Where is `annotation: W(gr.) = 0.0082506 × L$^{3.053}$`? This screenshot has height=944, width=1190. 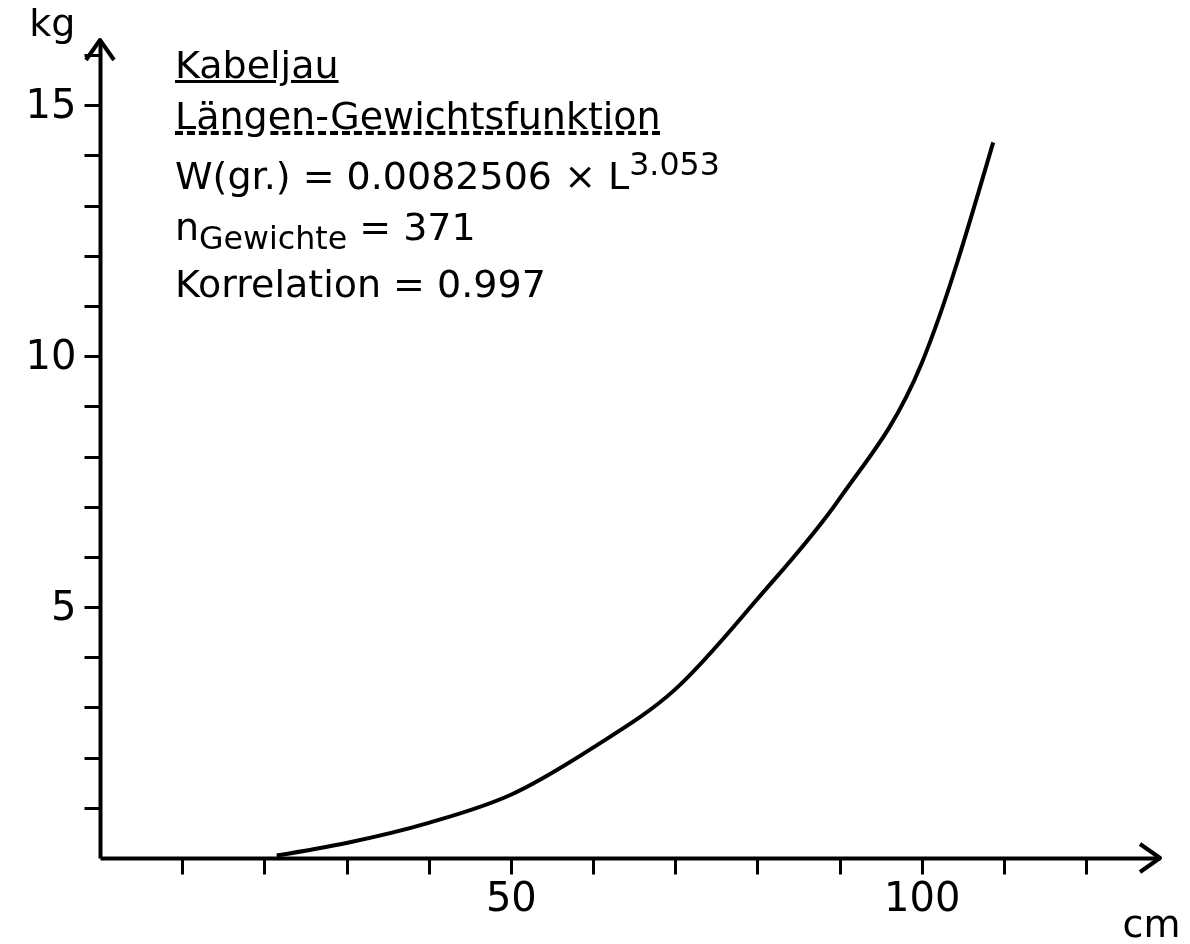
annotation: W(gr.) = 0.0082506 × L$^{3.053}$ is located at coordinates (447, 172).